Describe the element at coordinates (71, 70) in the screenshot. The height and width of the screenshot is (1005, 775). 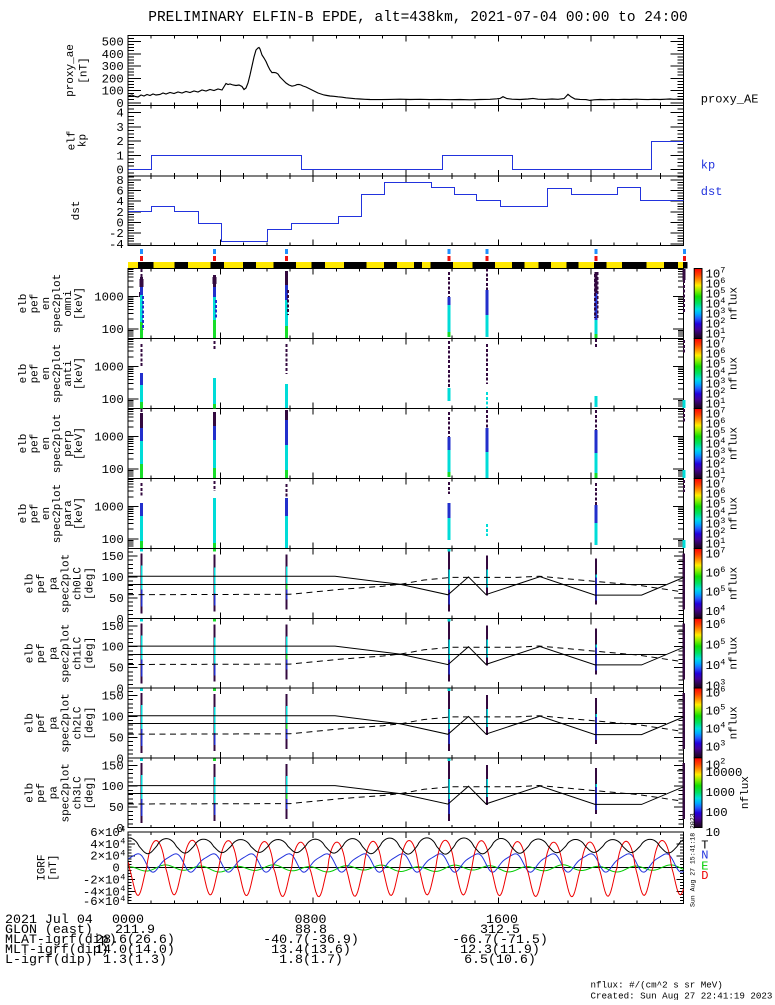
I see `svg-text: proxy_ae` at that location.